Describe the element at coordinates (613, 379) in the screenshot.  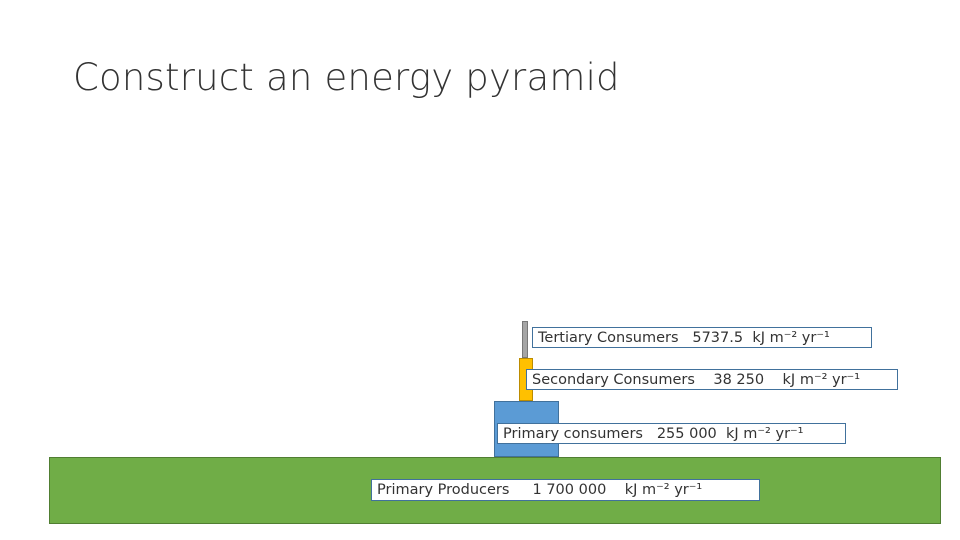
I see `secondary-name: Secondary Consumers` at that location.